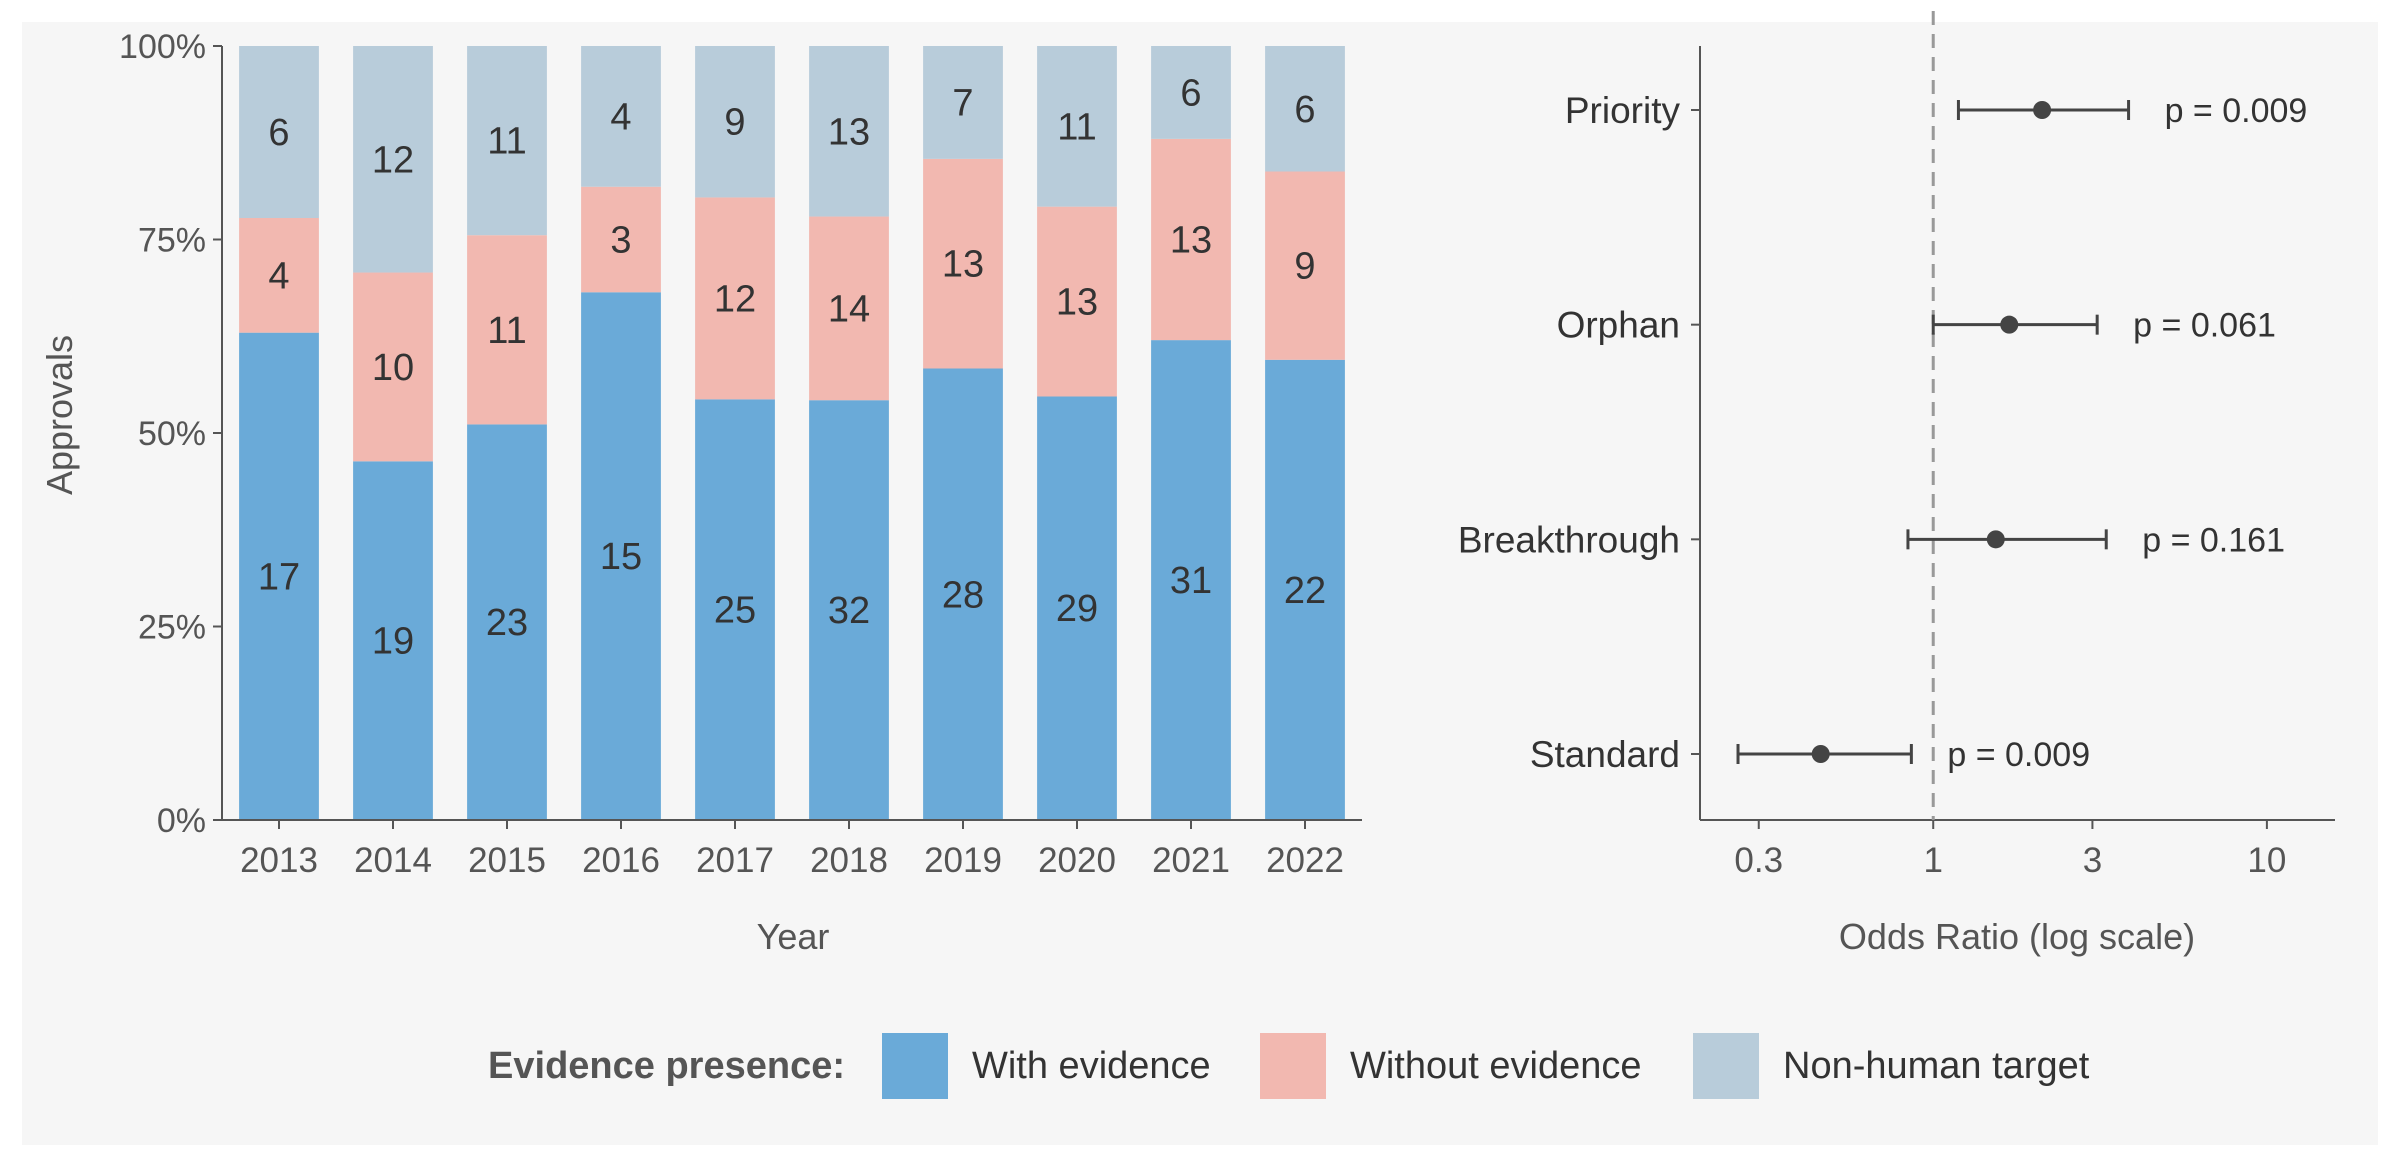 Image resolution: width=2400 pixels, height=1175 pixels. Describe the element at coordinates (2092, 860) in the screenshot. I see `forest-x-tick-label: 3` at that location.